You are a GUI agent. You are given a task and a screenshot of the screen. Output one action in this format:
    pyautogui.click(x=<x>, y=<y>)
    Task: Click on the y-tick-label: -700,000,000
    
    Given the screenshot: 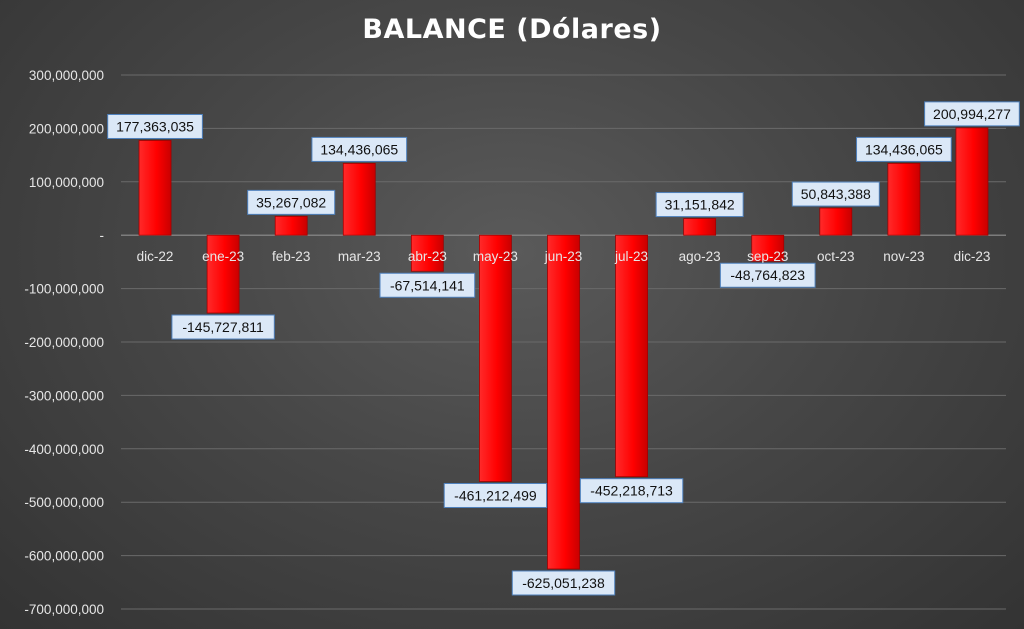 What is the action you would take?
    pyautogui.click(x=64, y=609)
    